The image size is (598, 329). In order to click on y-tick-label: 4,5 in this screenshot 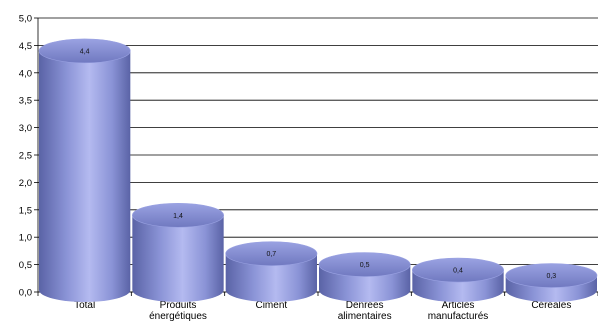, I will do `click(25, 46)`.